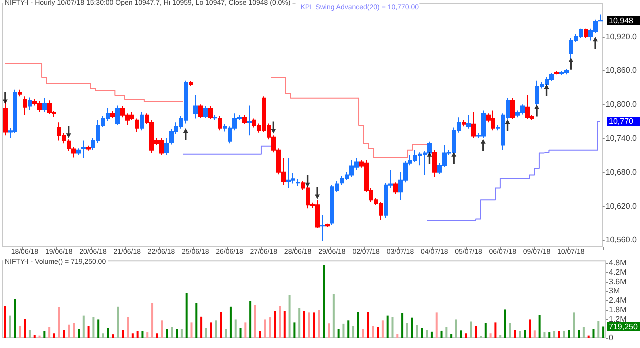 Image resolution: width=640 pixels, height=348 pixels. What do you see at coordinates (618, 281) in the screenshot?
I see `y-tick-label: 3.6M` at bounding box center [618, 281].